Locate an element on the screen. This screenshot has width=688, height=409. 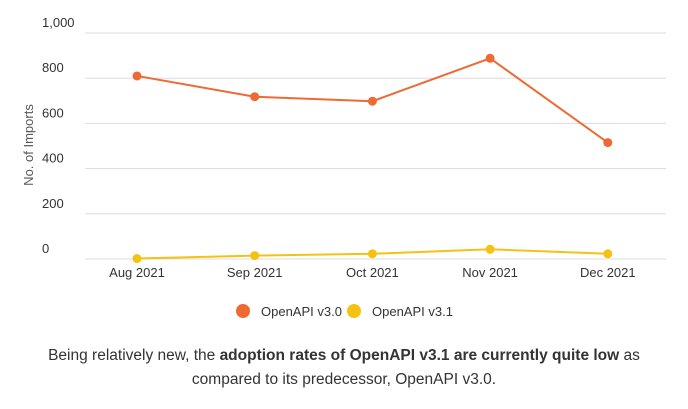
y-axis-title: No. of Imports is located at coordinates (28, 145).